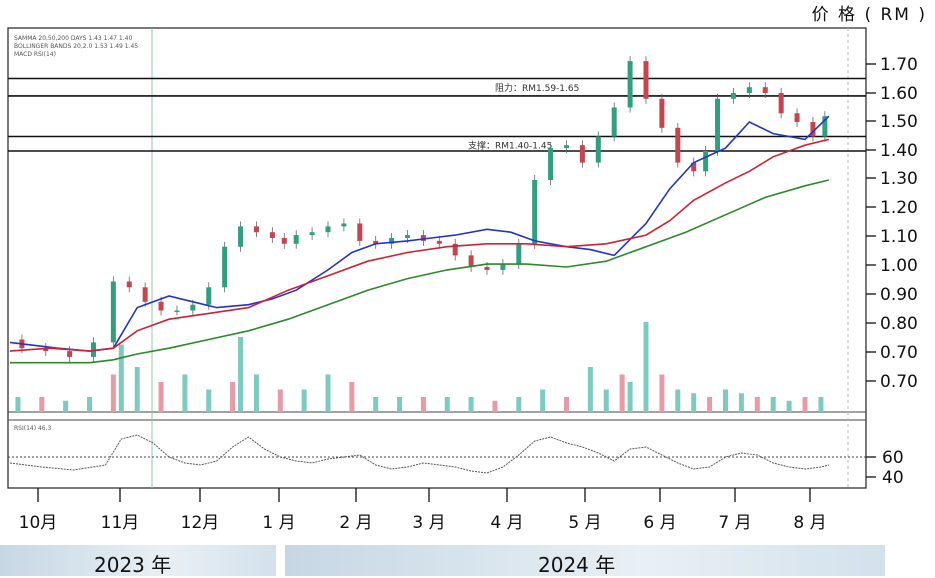  What do you see at coordinates (734, 523) in the screenshot?
I see `month-tick-label: 7 月` at bounding box center [734, 523].